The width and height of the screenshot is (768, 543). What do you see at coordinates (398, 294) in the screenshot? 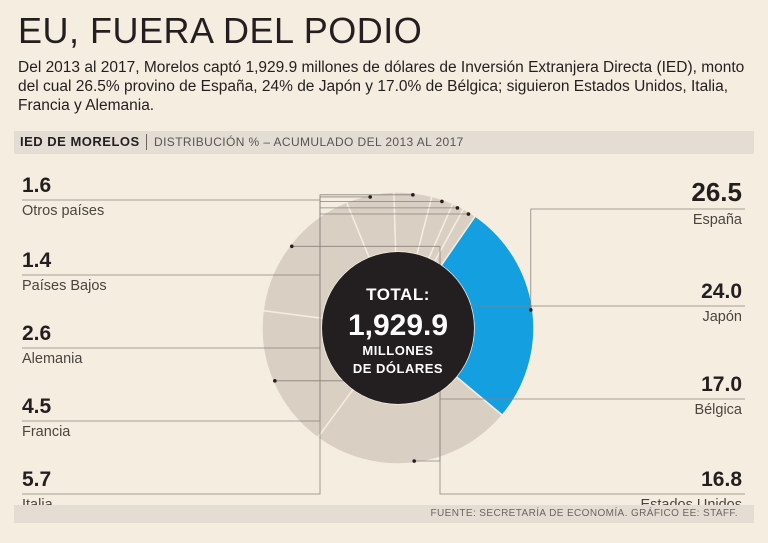
I see `center-total-label: TOTAL:` at bounding box center [398, 294].